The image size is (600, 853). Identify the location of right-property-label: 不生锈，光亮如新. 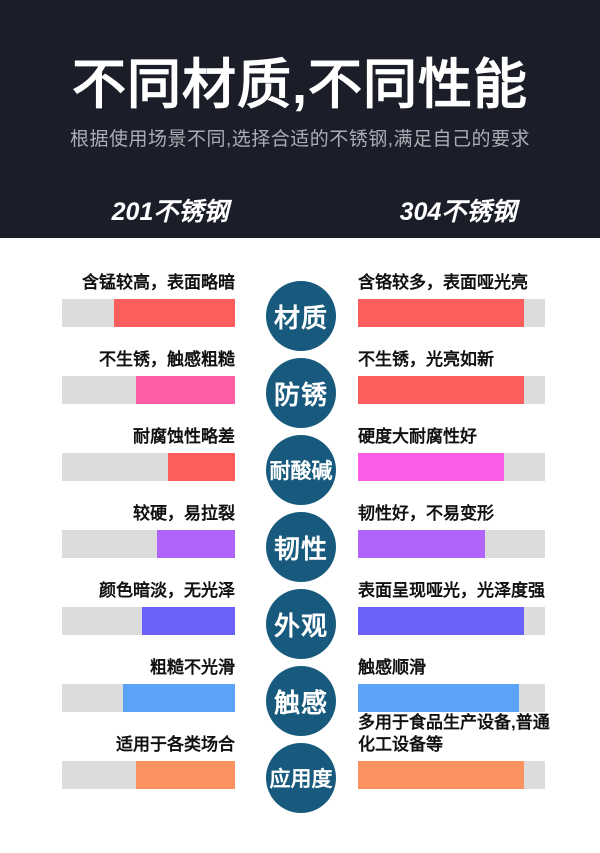
(426, 359).